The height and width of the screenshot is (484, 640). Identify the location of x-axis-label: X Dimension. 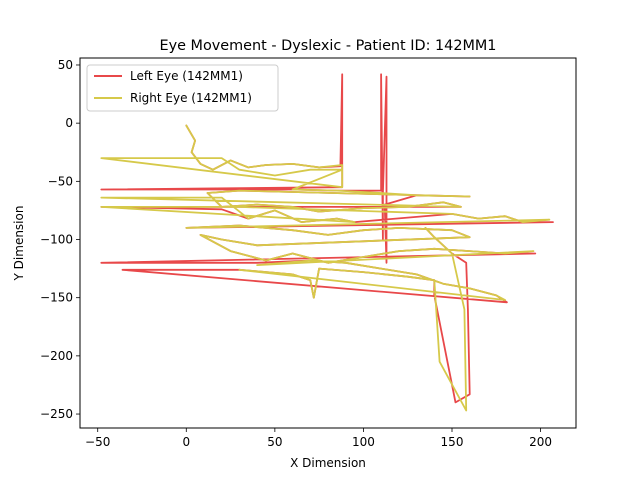
(328, 463).